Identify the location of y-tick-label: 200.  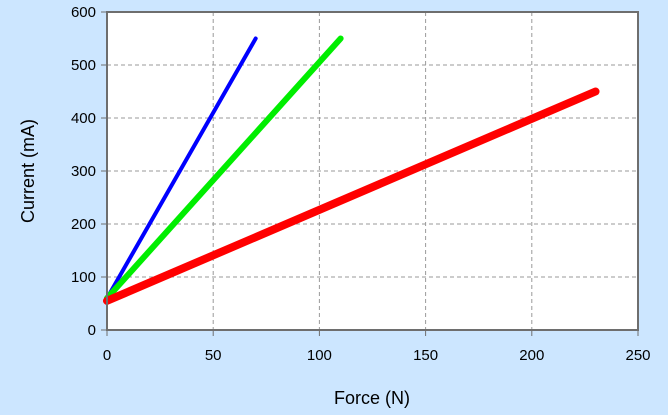
(83, 224).